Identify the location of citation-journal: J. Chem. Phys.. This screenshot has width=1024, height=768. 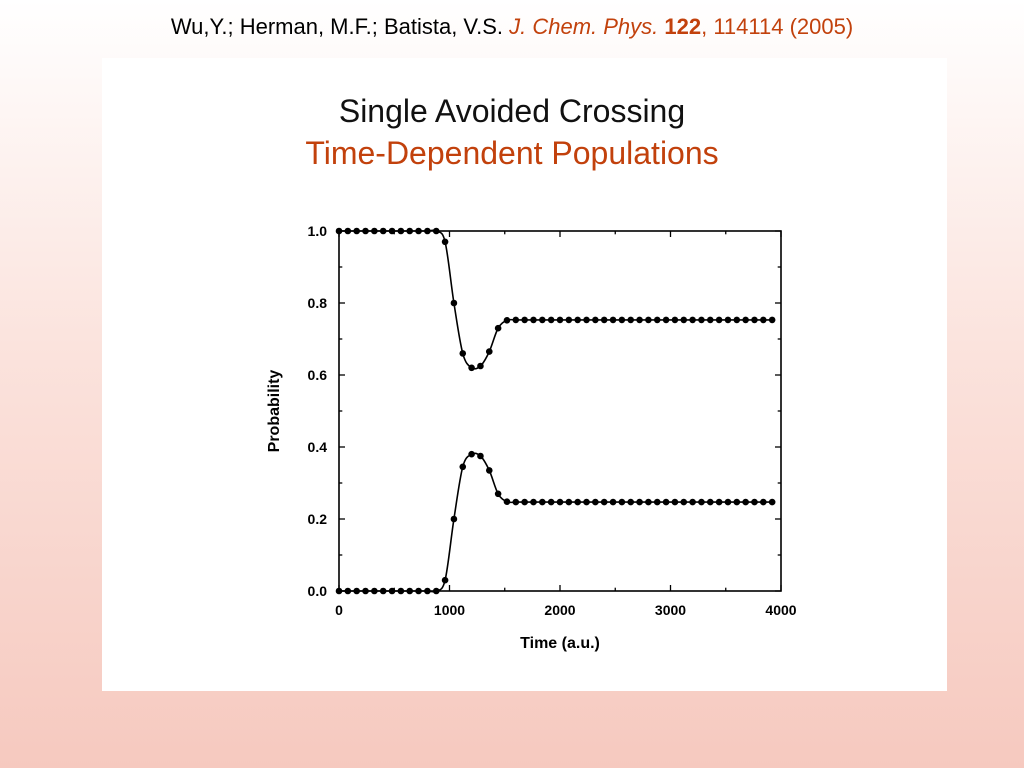
(584, 26).